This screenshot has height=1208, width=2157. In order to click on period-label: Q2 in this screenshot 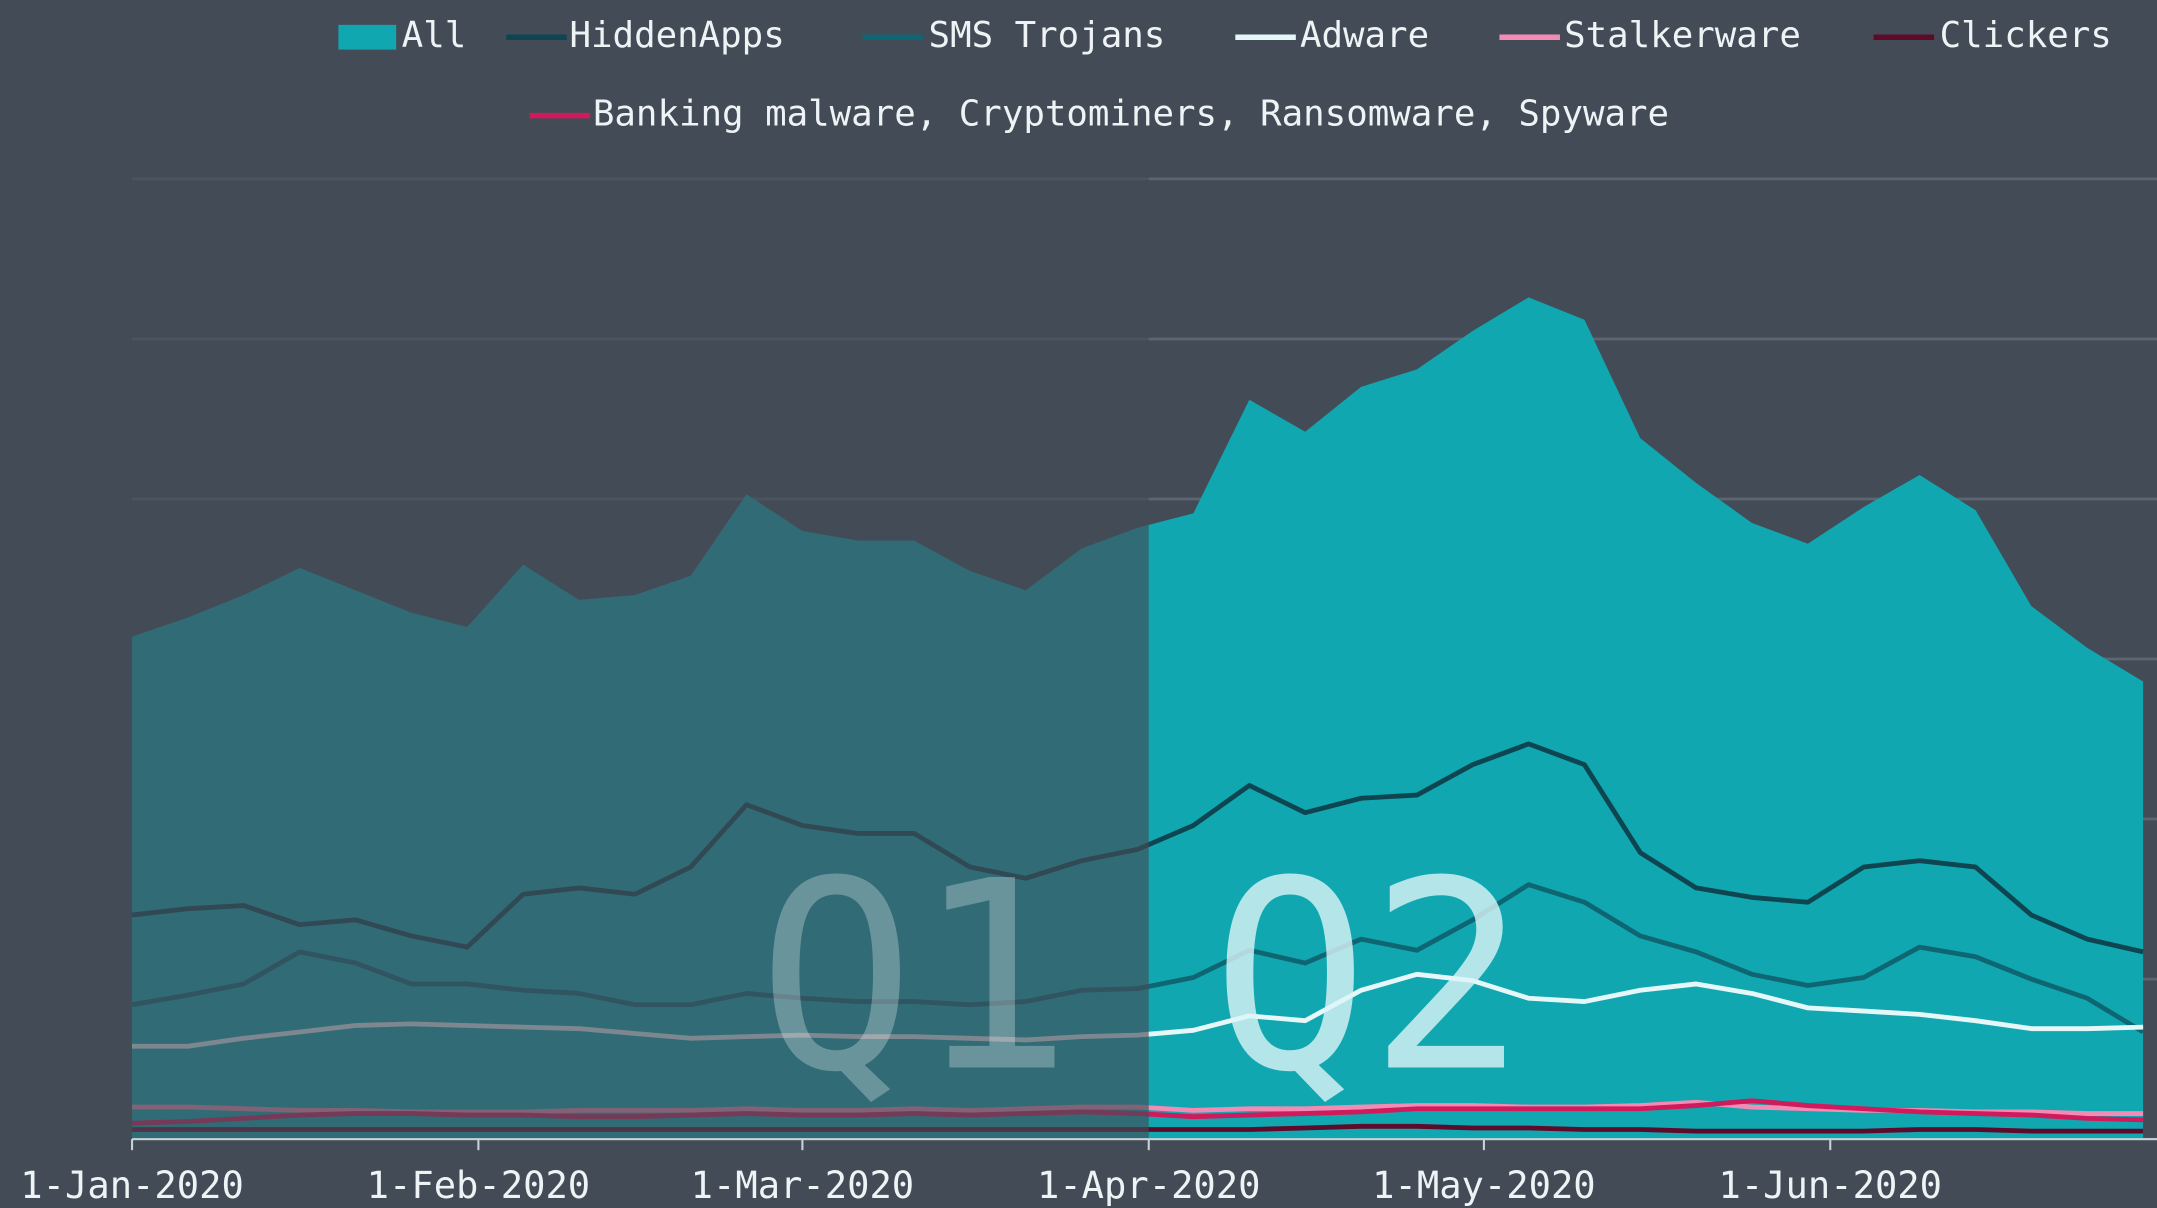, I will do `click(1368, 977)`.